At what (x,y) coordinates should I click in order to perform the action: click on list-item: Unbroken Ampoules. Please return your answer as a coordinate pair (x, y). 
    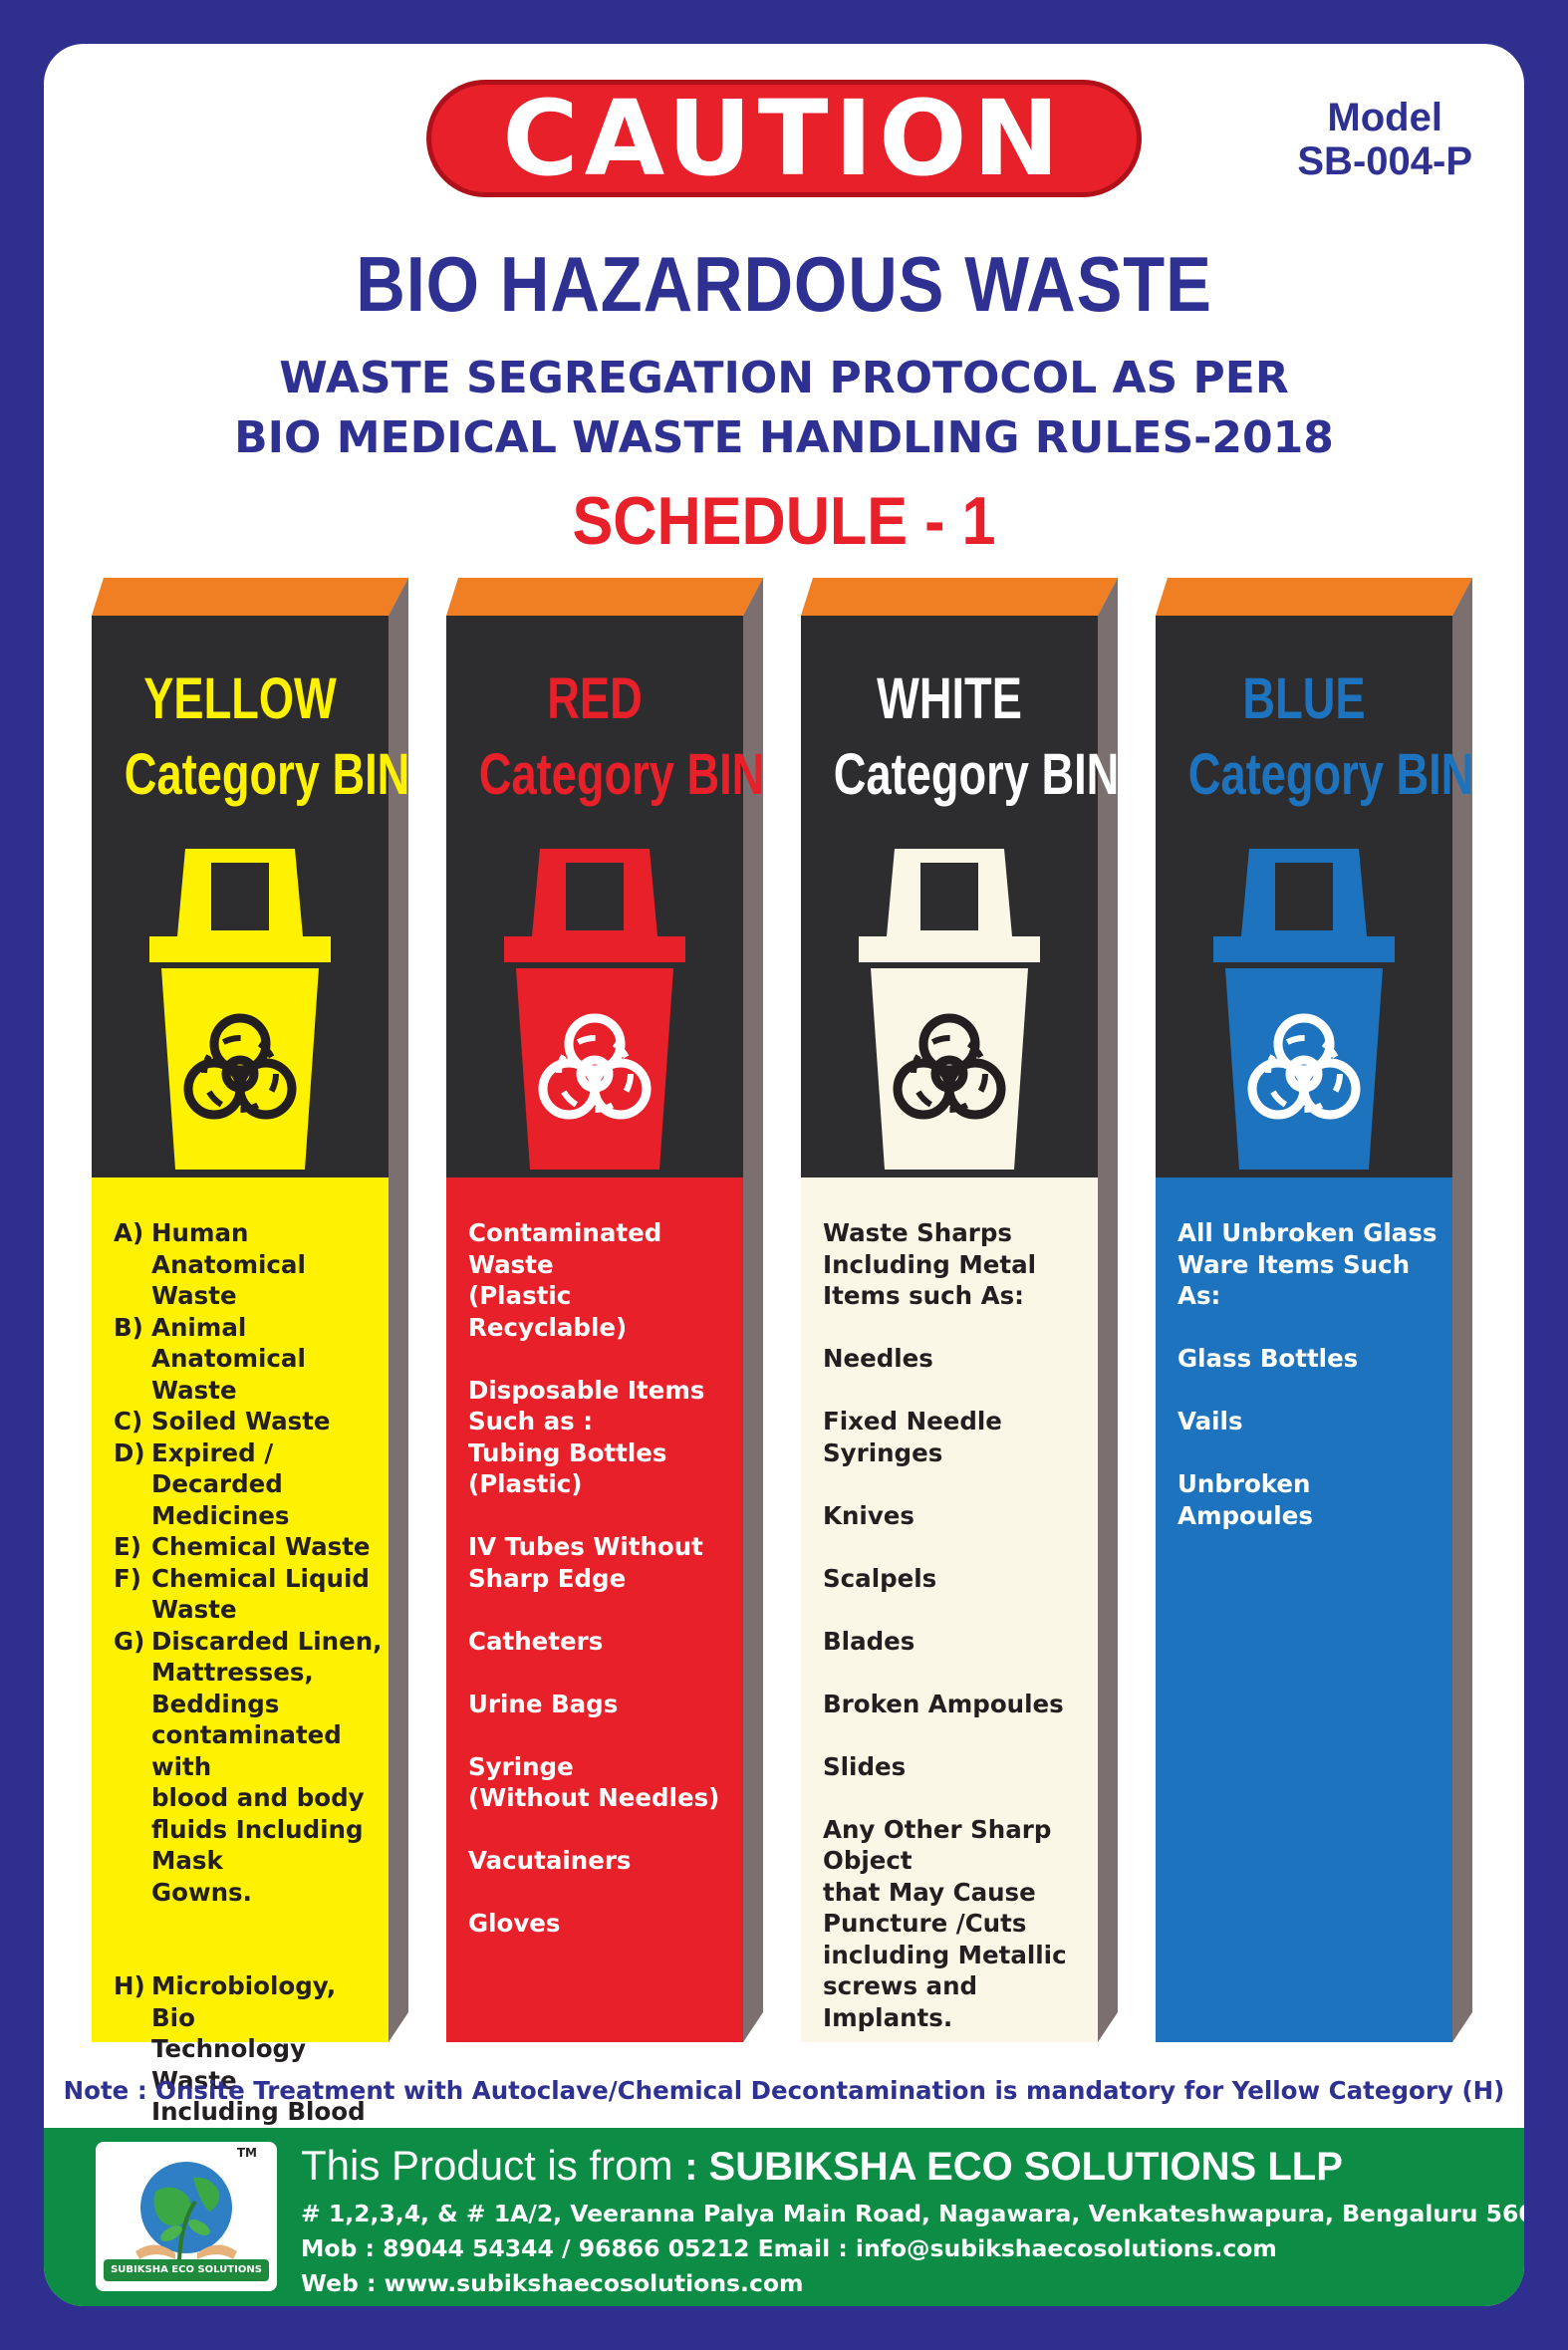
    Looking at the image, I should click on (1311, 1499).